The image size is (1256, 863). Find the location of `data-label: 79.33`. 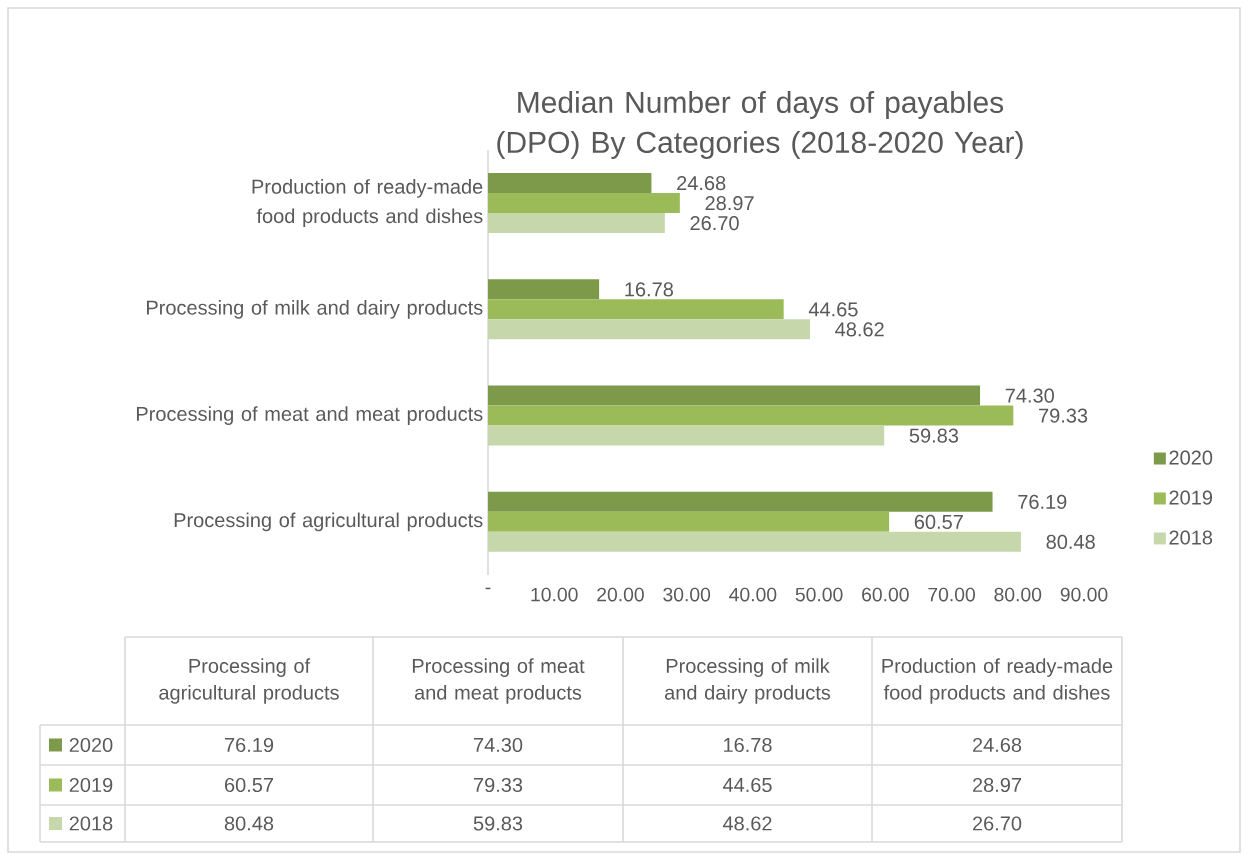

data-label: 79.33 is located at coordinates (1063, 415).